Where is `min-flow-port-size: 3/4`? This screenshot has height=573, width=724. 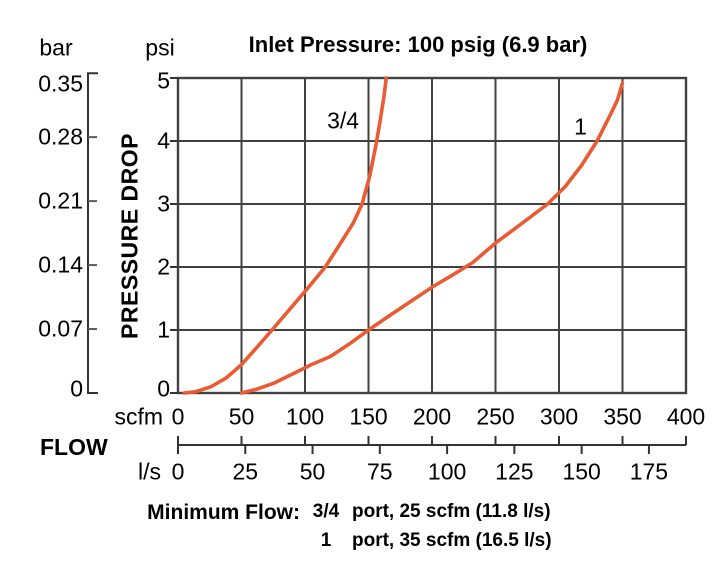 min-flow-port-size: 3/4 is located at coordinates (326, 511).